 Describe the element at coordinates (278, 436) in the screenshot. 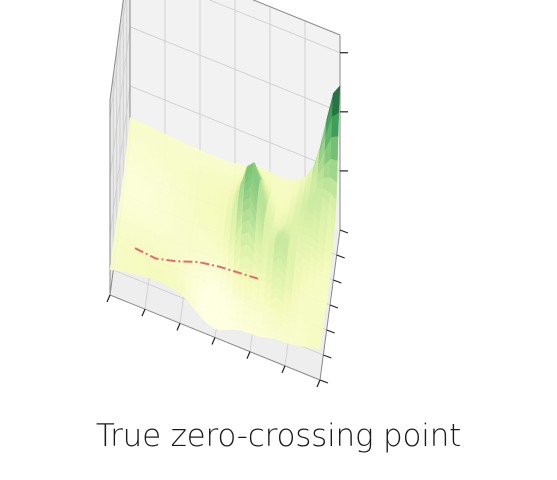

I see `figure-caption: True zero-crossing point` at that location.